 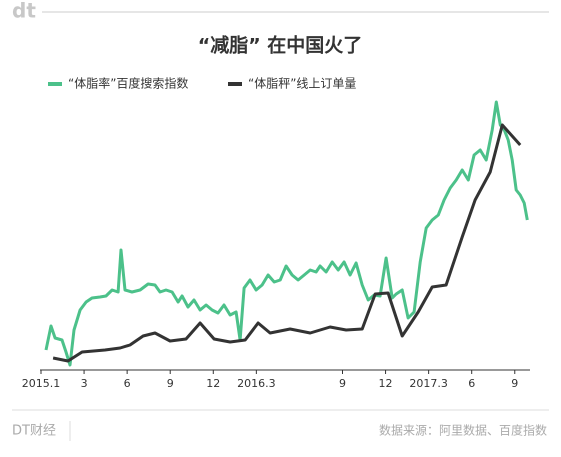 What do you see at coordinates (128, 83) in the screenshot?
I see `legend-label: “体脂率”百度搜索指数` at bounding box center [128, 83].